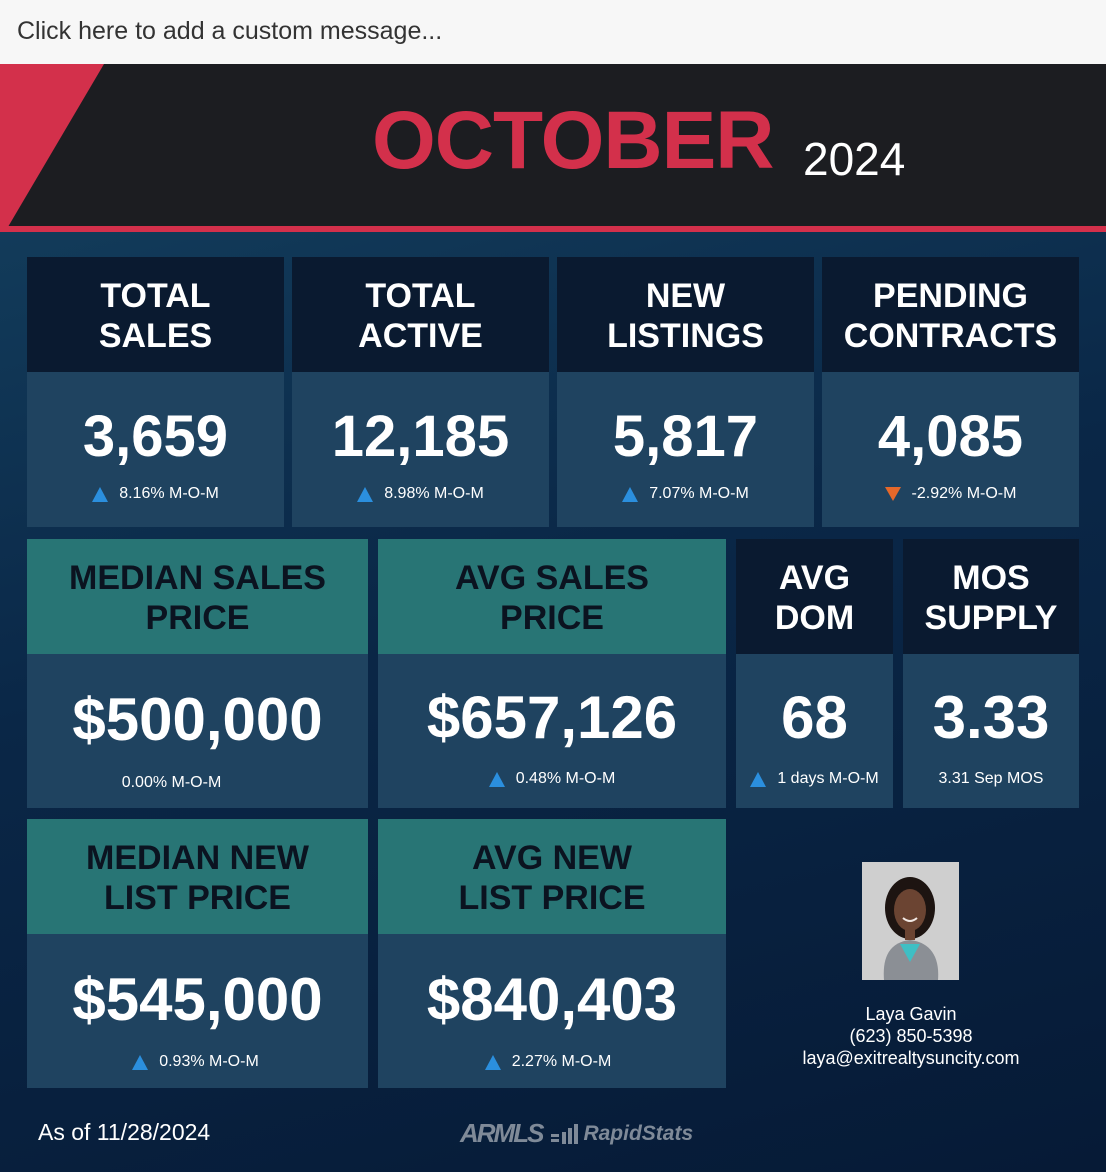 The height and width of the screenshot is (1172, 1106). I want to click on agent-photo, so click(910, 921).